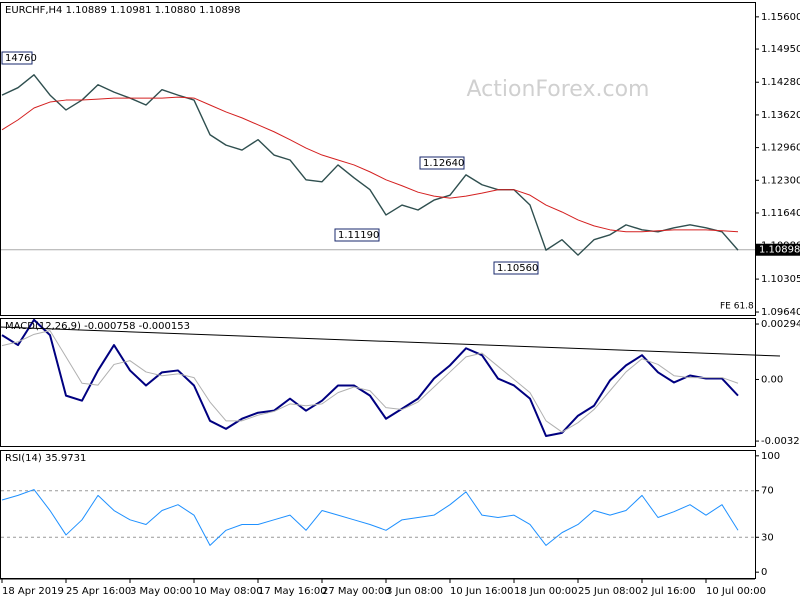 The image size is (800, 600). I want to click on y-tick-label: 0.00, so click(772, 379).